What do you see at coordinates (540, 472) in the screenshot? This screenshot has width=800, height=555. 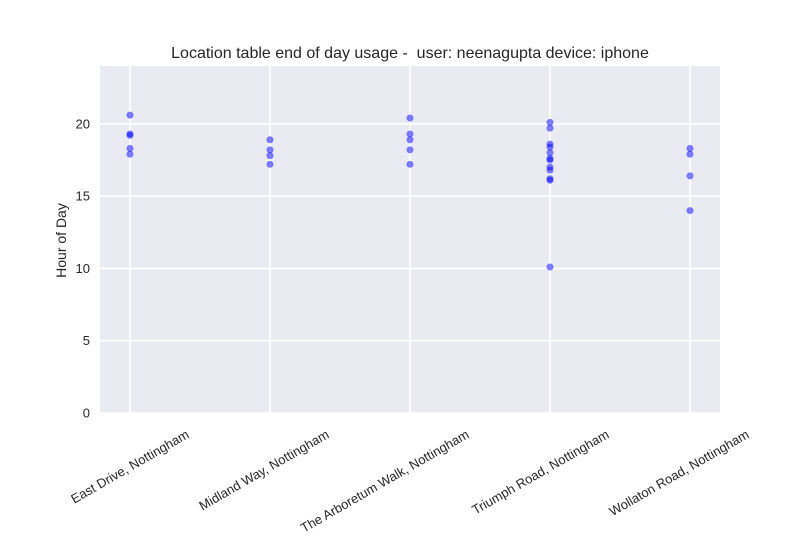 I see `x-tick-label: Triumph Road, Nottingham` at bounding box center [540, 472].